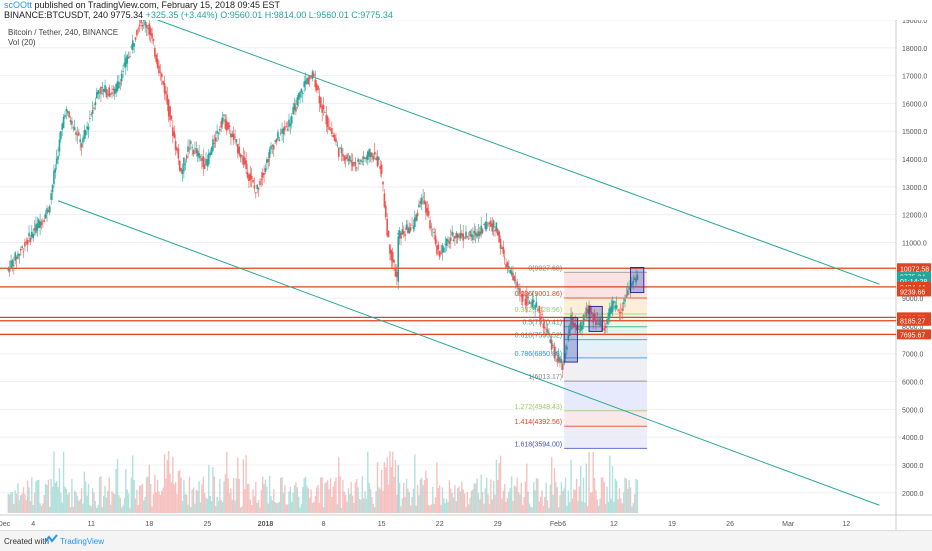 The height and width of the screenshot is (551, 932). What do you see at coordinates (63, 32) in the screenshot?
I see `legend-title: Bitcoin / Tether, 240, BINANCE` at bounding box center [63, 32].